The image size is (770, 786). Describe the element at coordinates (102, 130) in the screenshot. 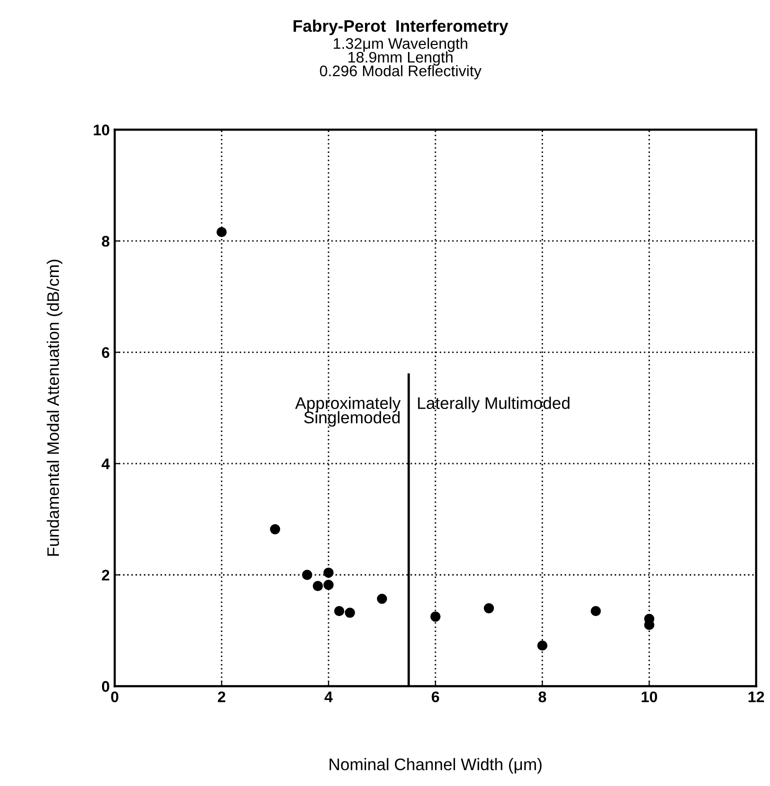

I see `y-tick-label: 10` at that location.